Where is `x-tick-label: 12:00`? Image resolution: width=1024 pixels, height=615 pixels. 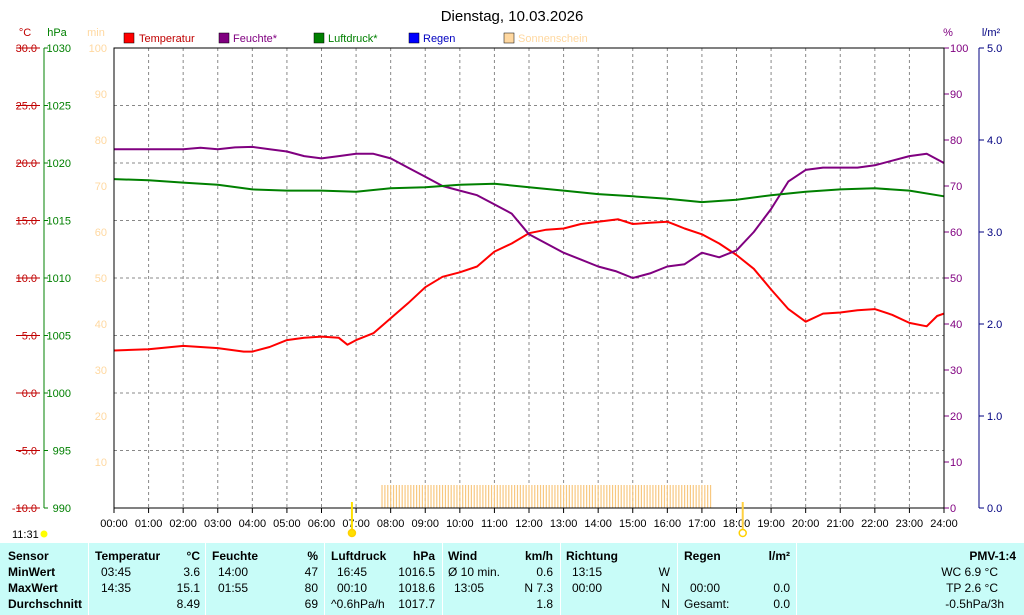
x-tick-label: 12:00 is located at coordinates (529, 524).